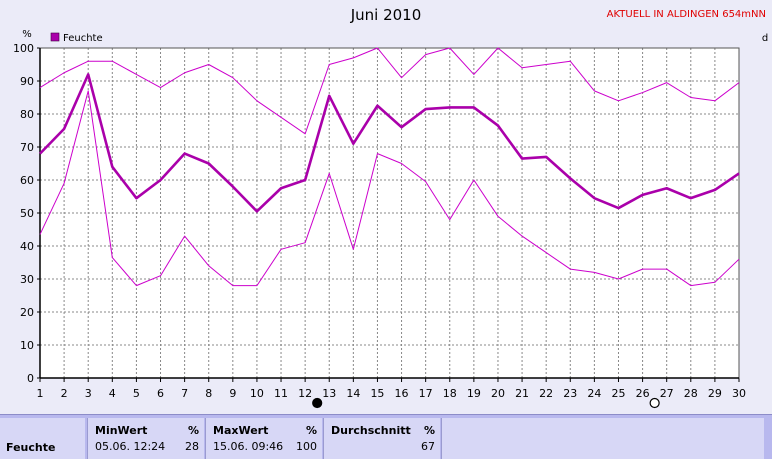 The height and width of the screenshot is (459, 772). I want to click on x-tick-label: 5, so click(136, 393).